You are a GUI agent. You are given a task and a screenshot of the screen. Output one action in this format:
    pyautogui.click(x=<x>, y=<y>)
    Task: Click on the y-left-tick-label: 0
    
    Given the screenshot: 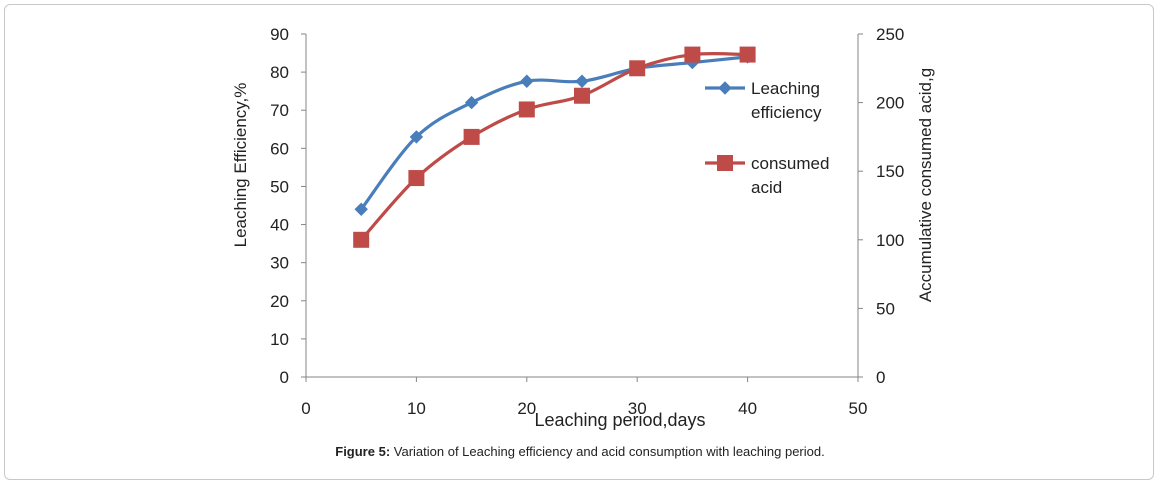 What is the action you would take?
    pyautogui.click(x=284, y=377)
    